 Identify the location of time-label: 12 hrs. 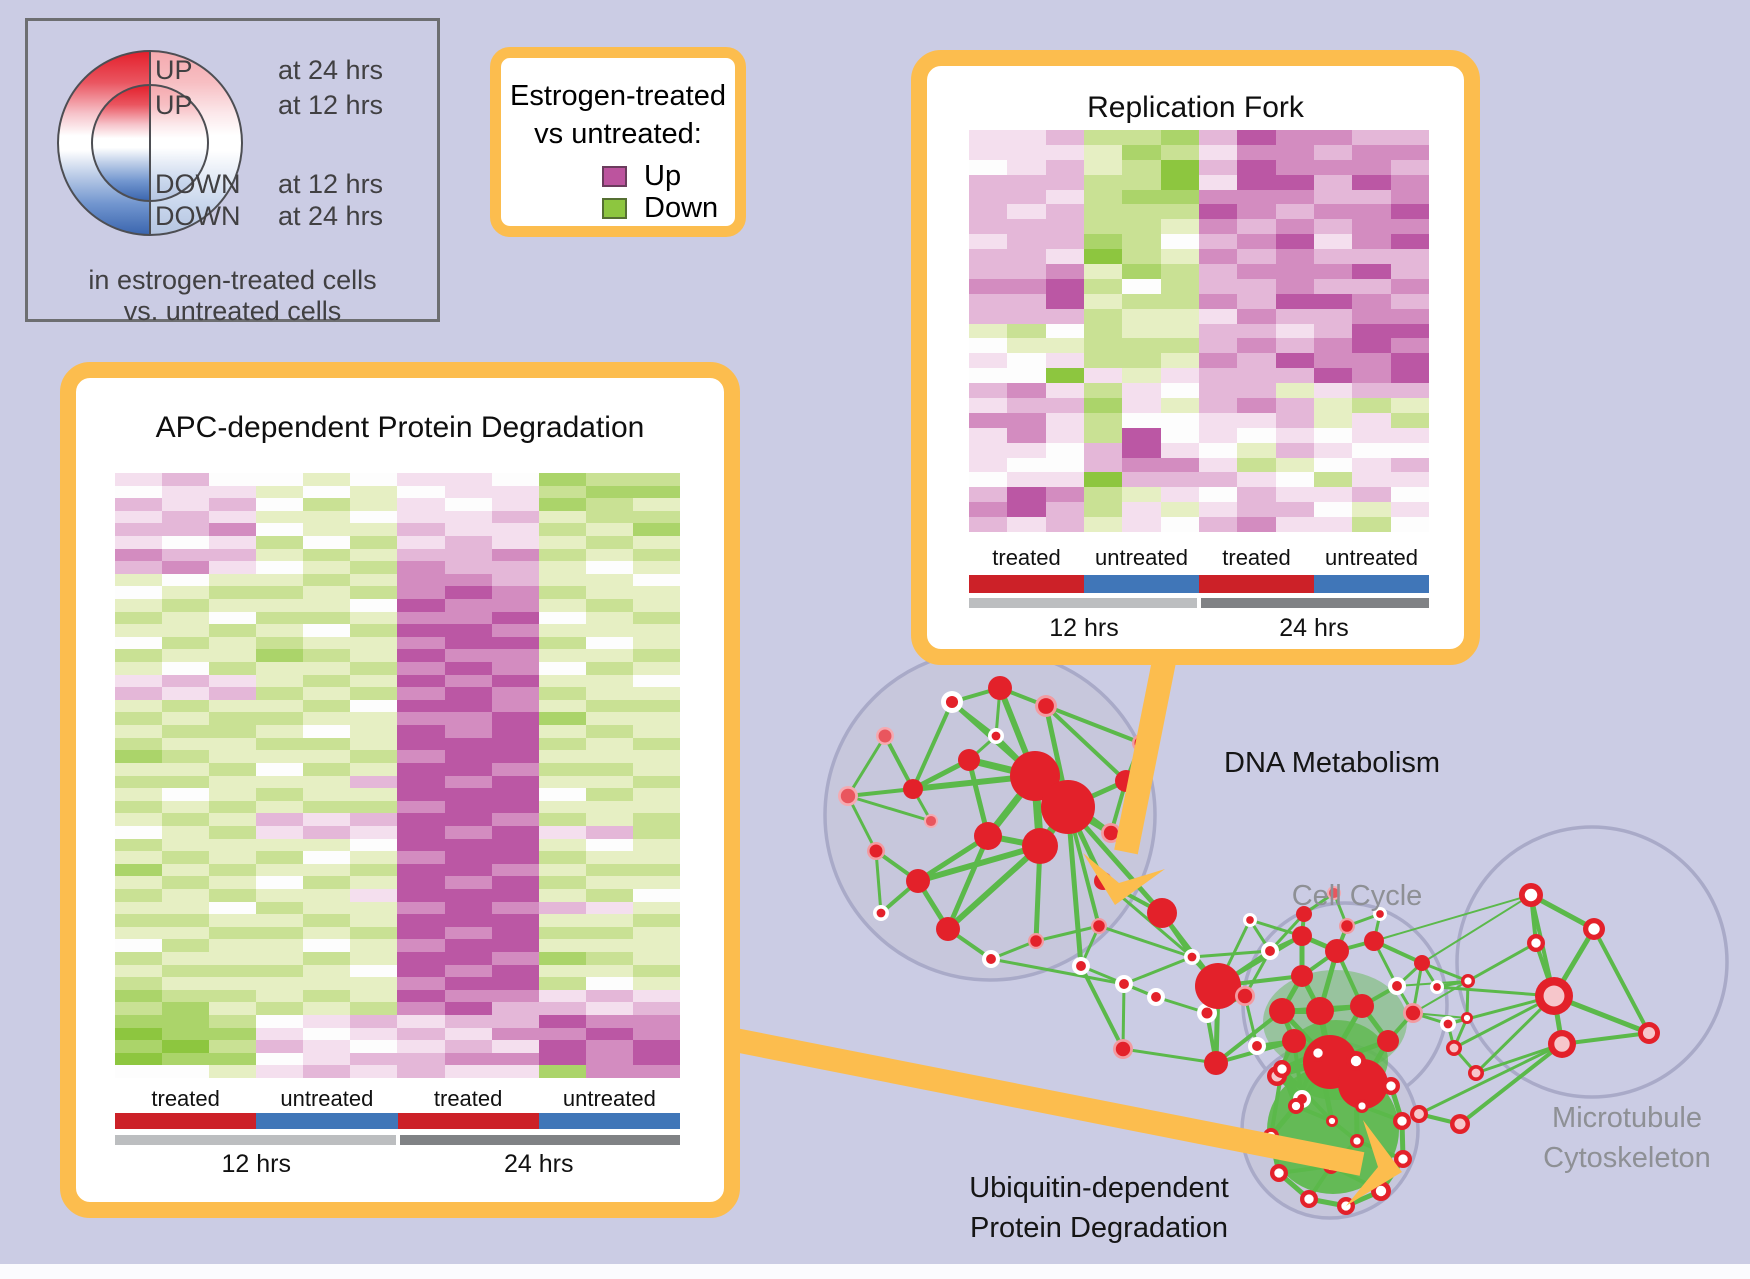
(1084, 628).